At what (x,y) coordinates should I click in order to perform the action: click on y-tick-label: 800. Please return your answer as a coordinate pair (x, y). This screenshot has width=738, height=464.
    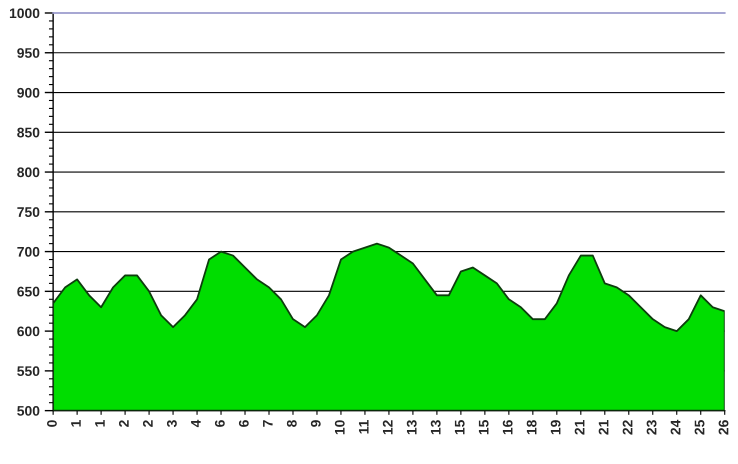
    Looking at the image, I should click on (28, 172).